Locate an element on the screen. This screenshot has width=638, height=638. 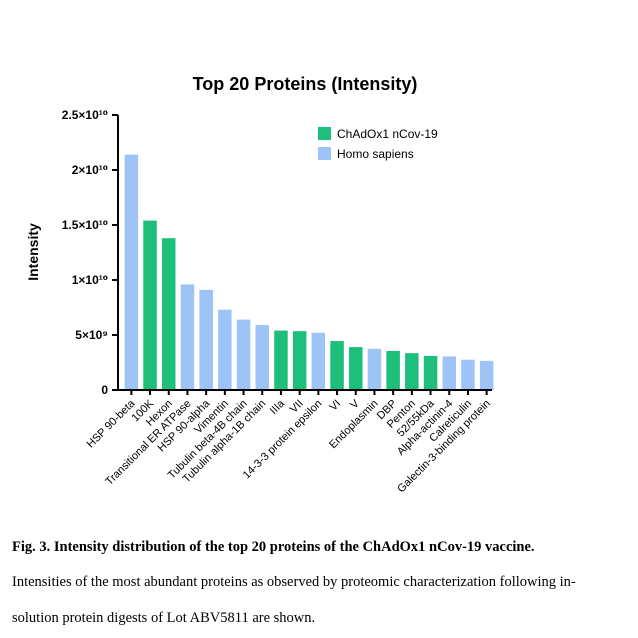
y-tick-label: 5×10⁹ is located at coordinates (91, 335).